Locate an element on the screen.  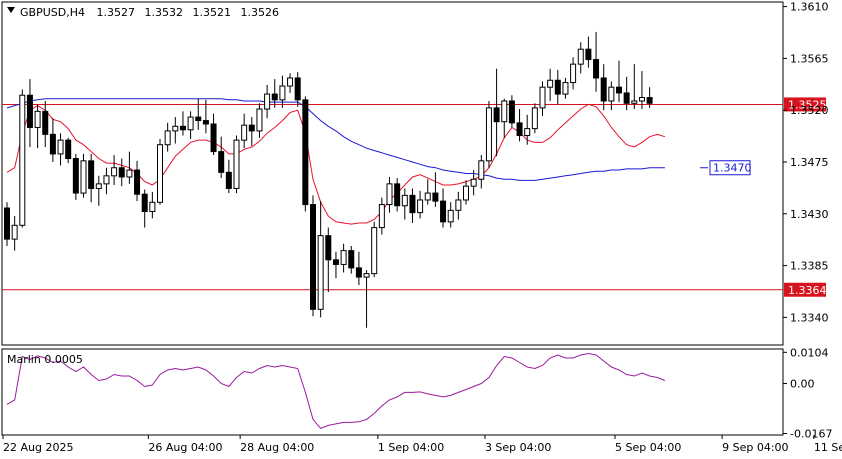
time-tick-label: 9 Sep 04:00 is located at coordinates (755, 447).